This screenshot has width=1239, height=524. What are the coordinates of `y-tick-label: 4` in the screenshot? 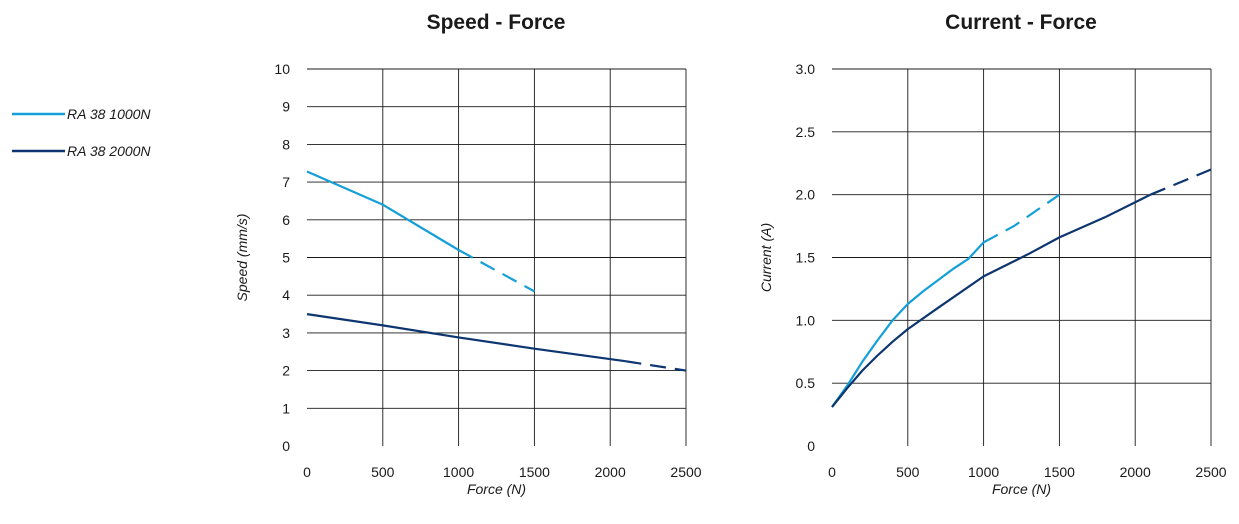 It's located at (286, 295).